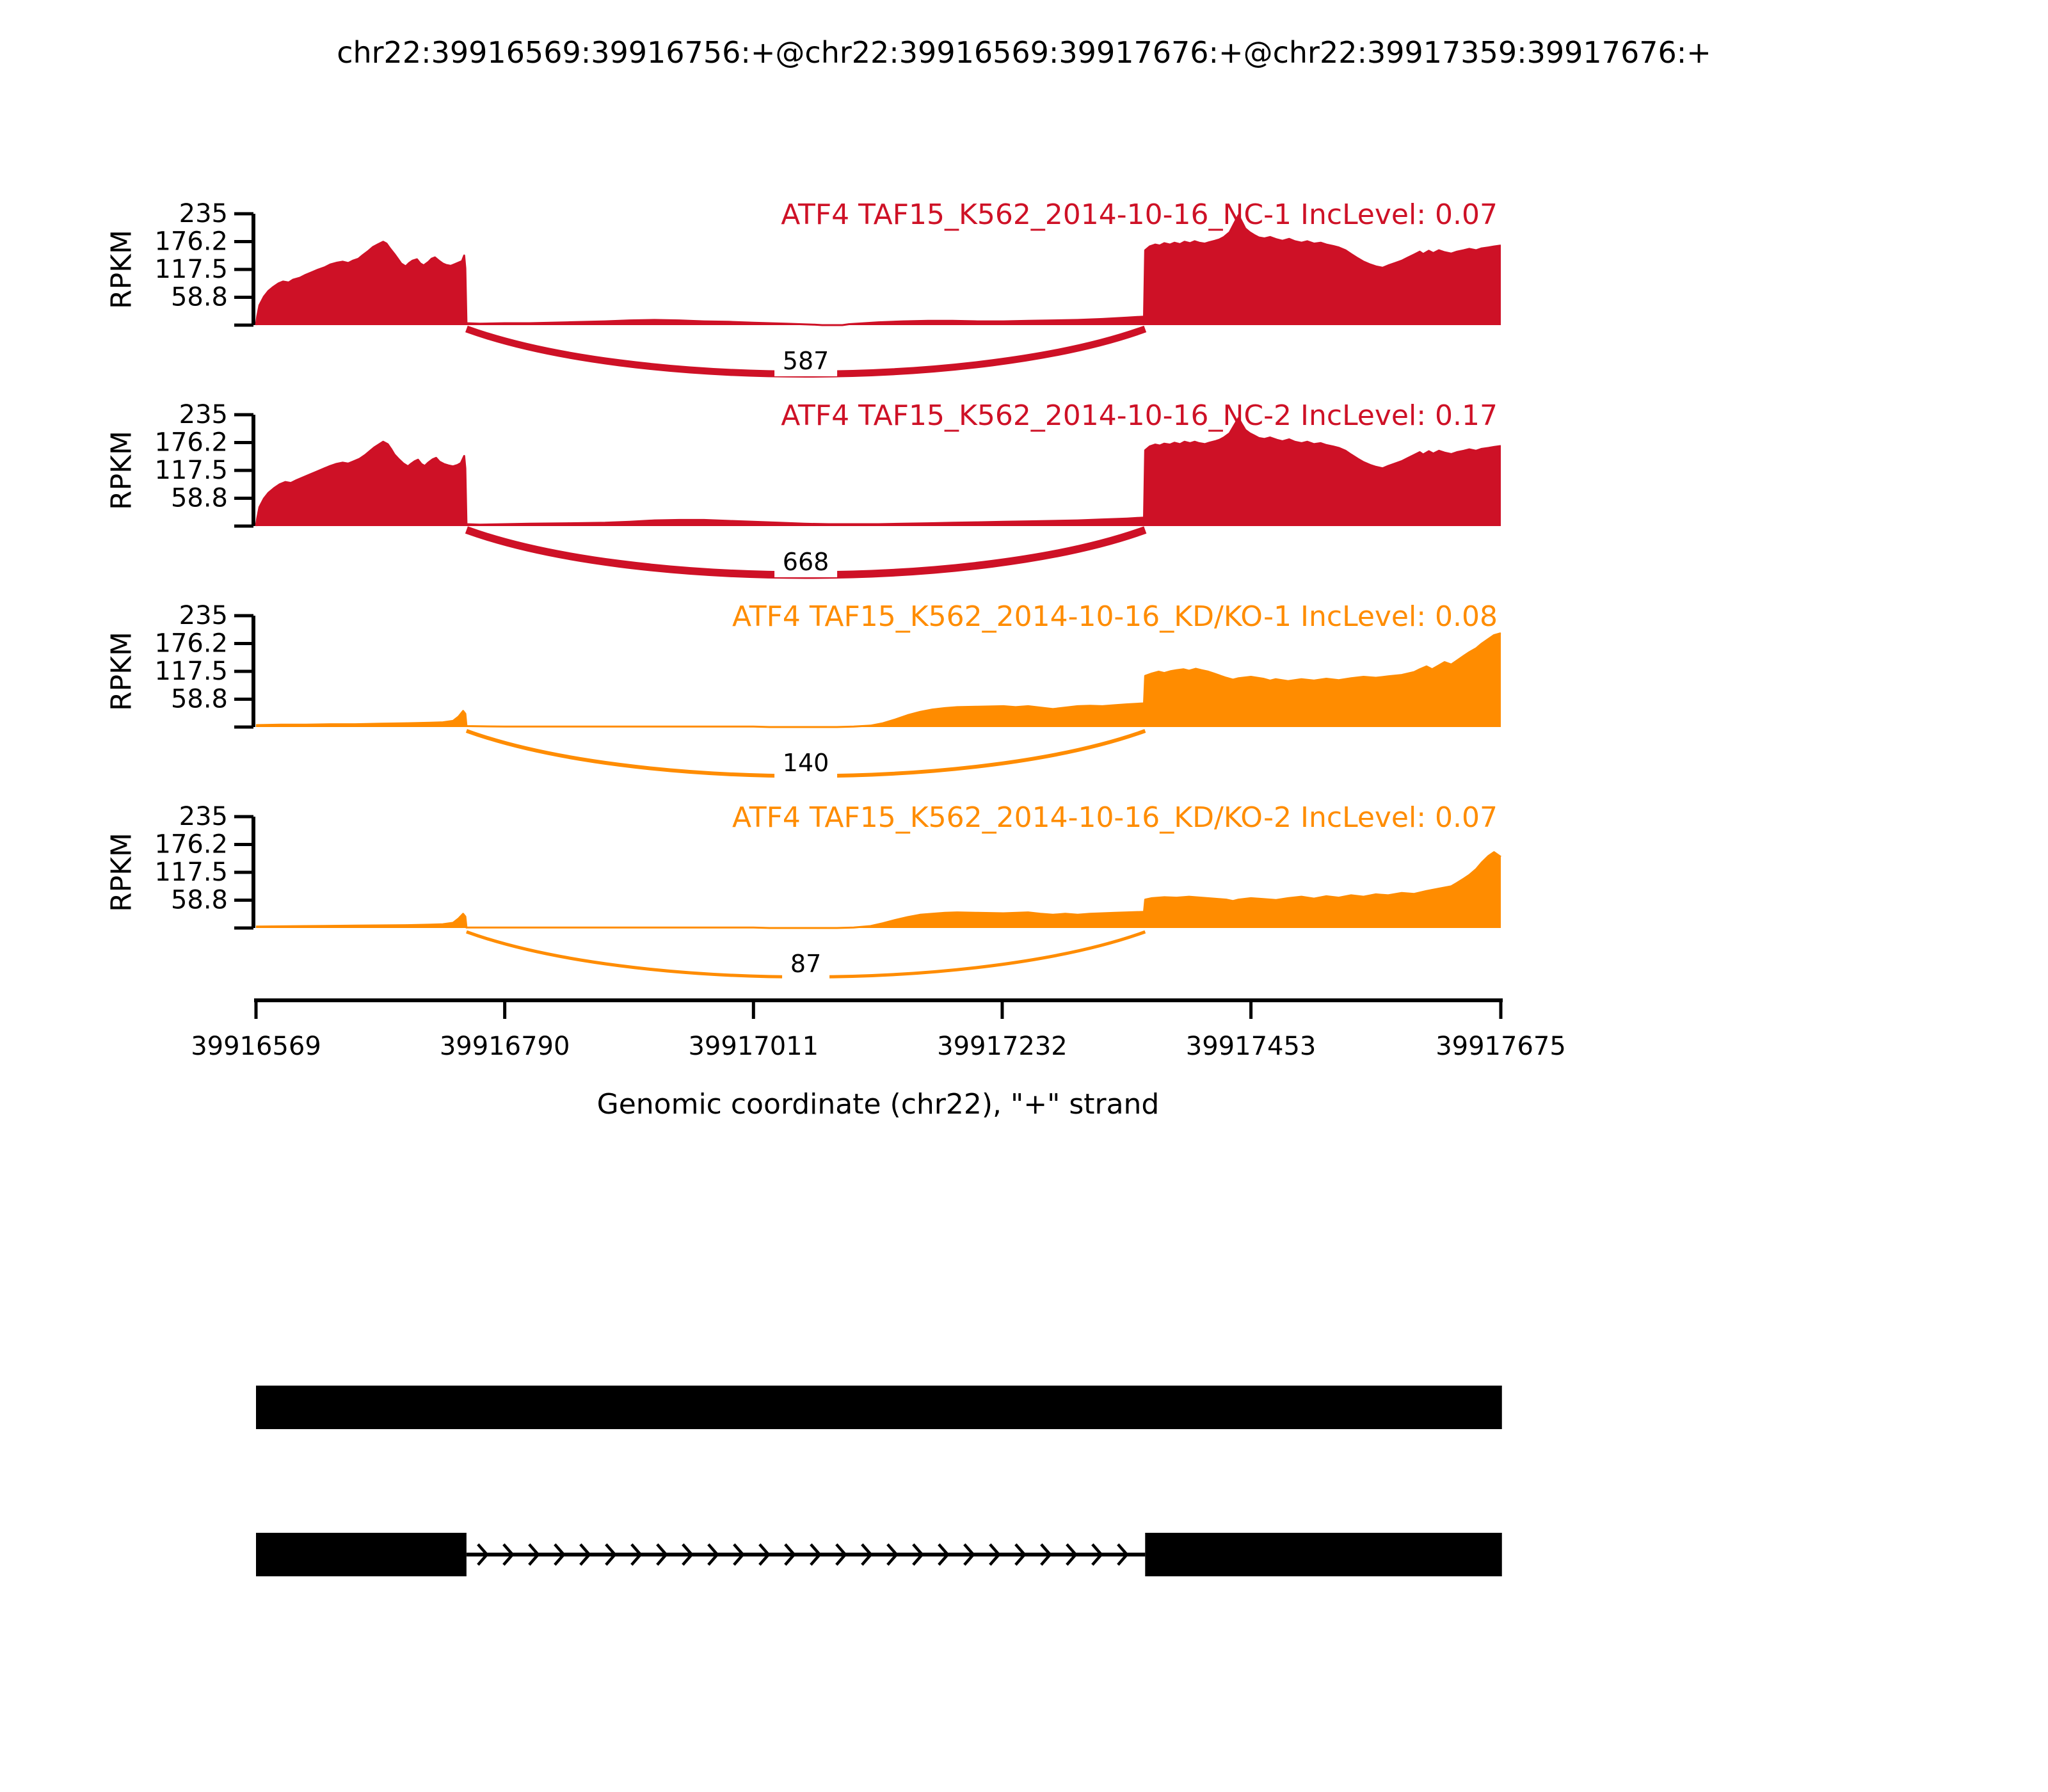  I want to click on x-axis-title: Genomic coordinate (chr22), "+" strand, so click(878, 1104).